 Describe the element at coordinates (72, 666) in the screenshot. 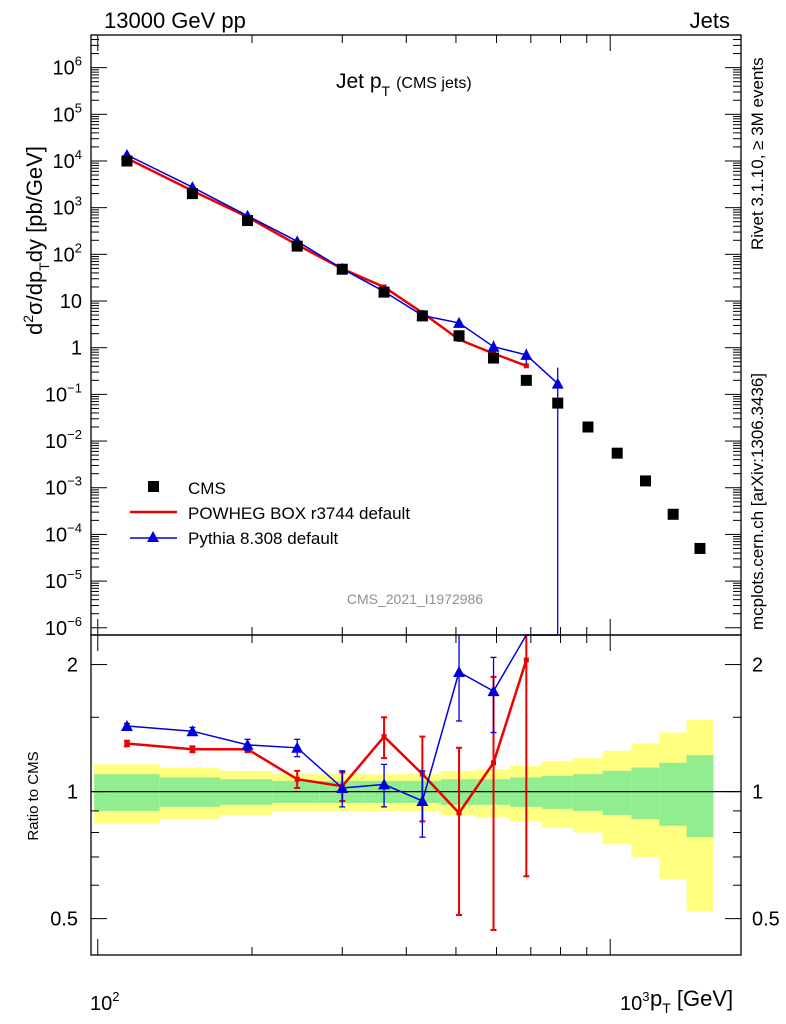

I see `ratio-y-tick-label: 2` at that location.